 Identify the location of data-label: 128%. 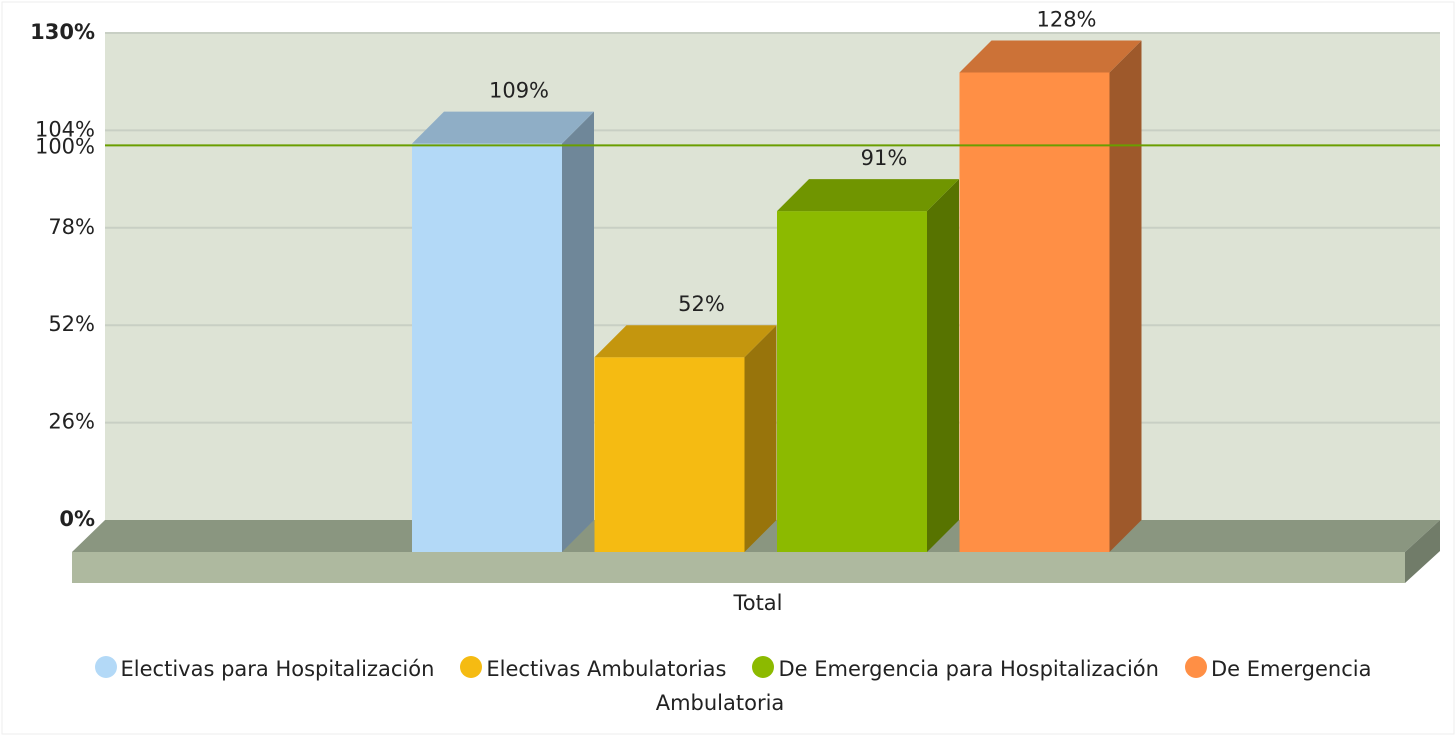
(1066, 19).